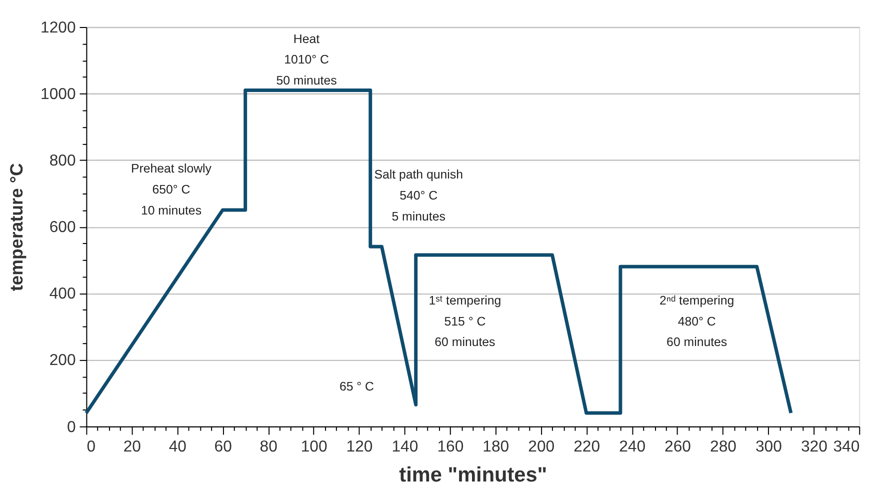 The height and width of the screenshot is (499, 874). What do you see at coordinates (465, 321) in the screenshot?
I see `annotation: 1ˢᵗ tempering 515 ° C 60 minutes` at bounding box center [465, 321].